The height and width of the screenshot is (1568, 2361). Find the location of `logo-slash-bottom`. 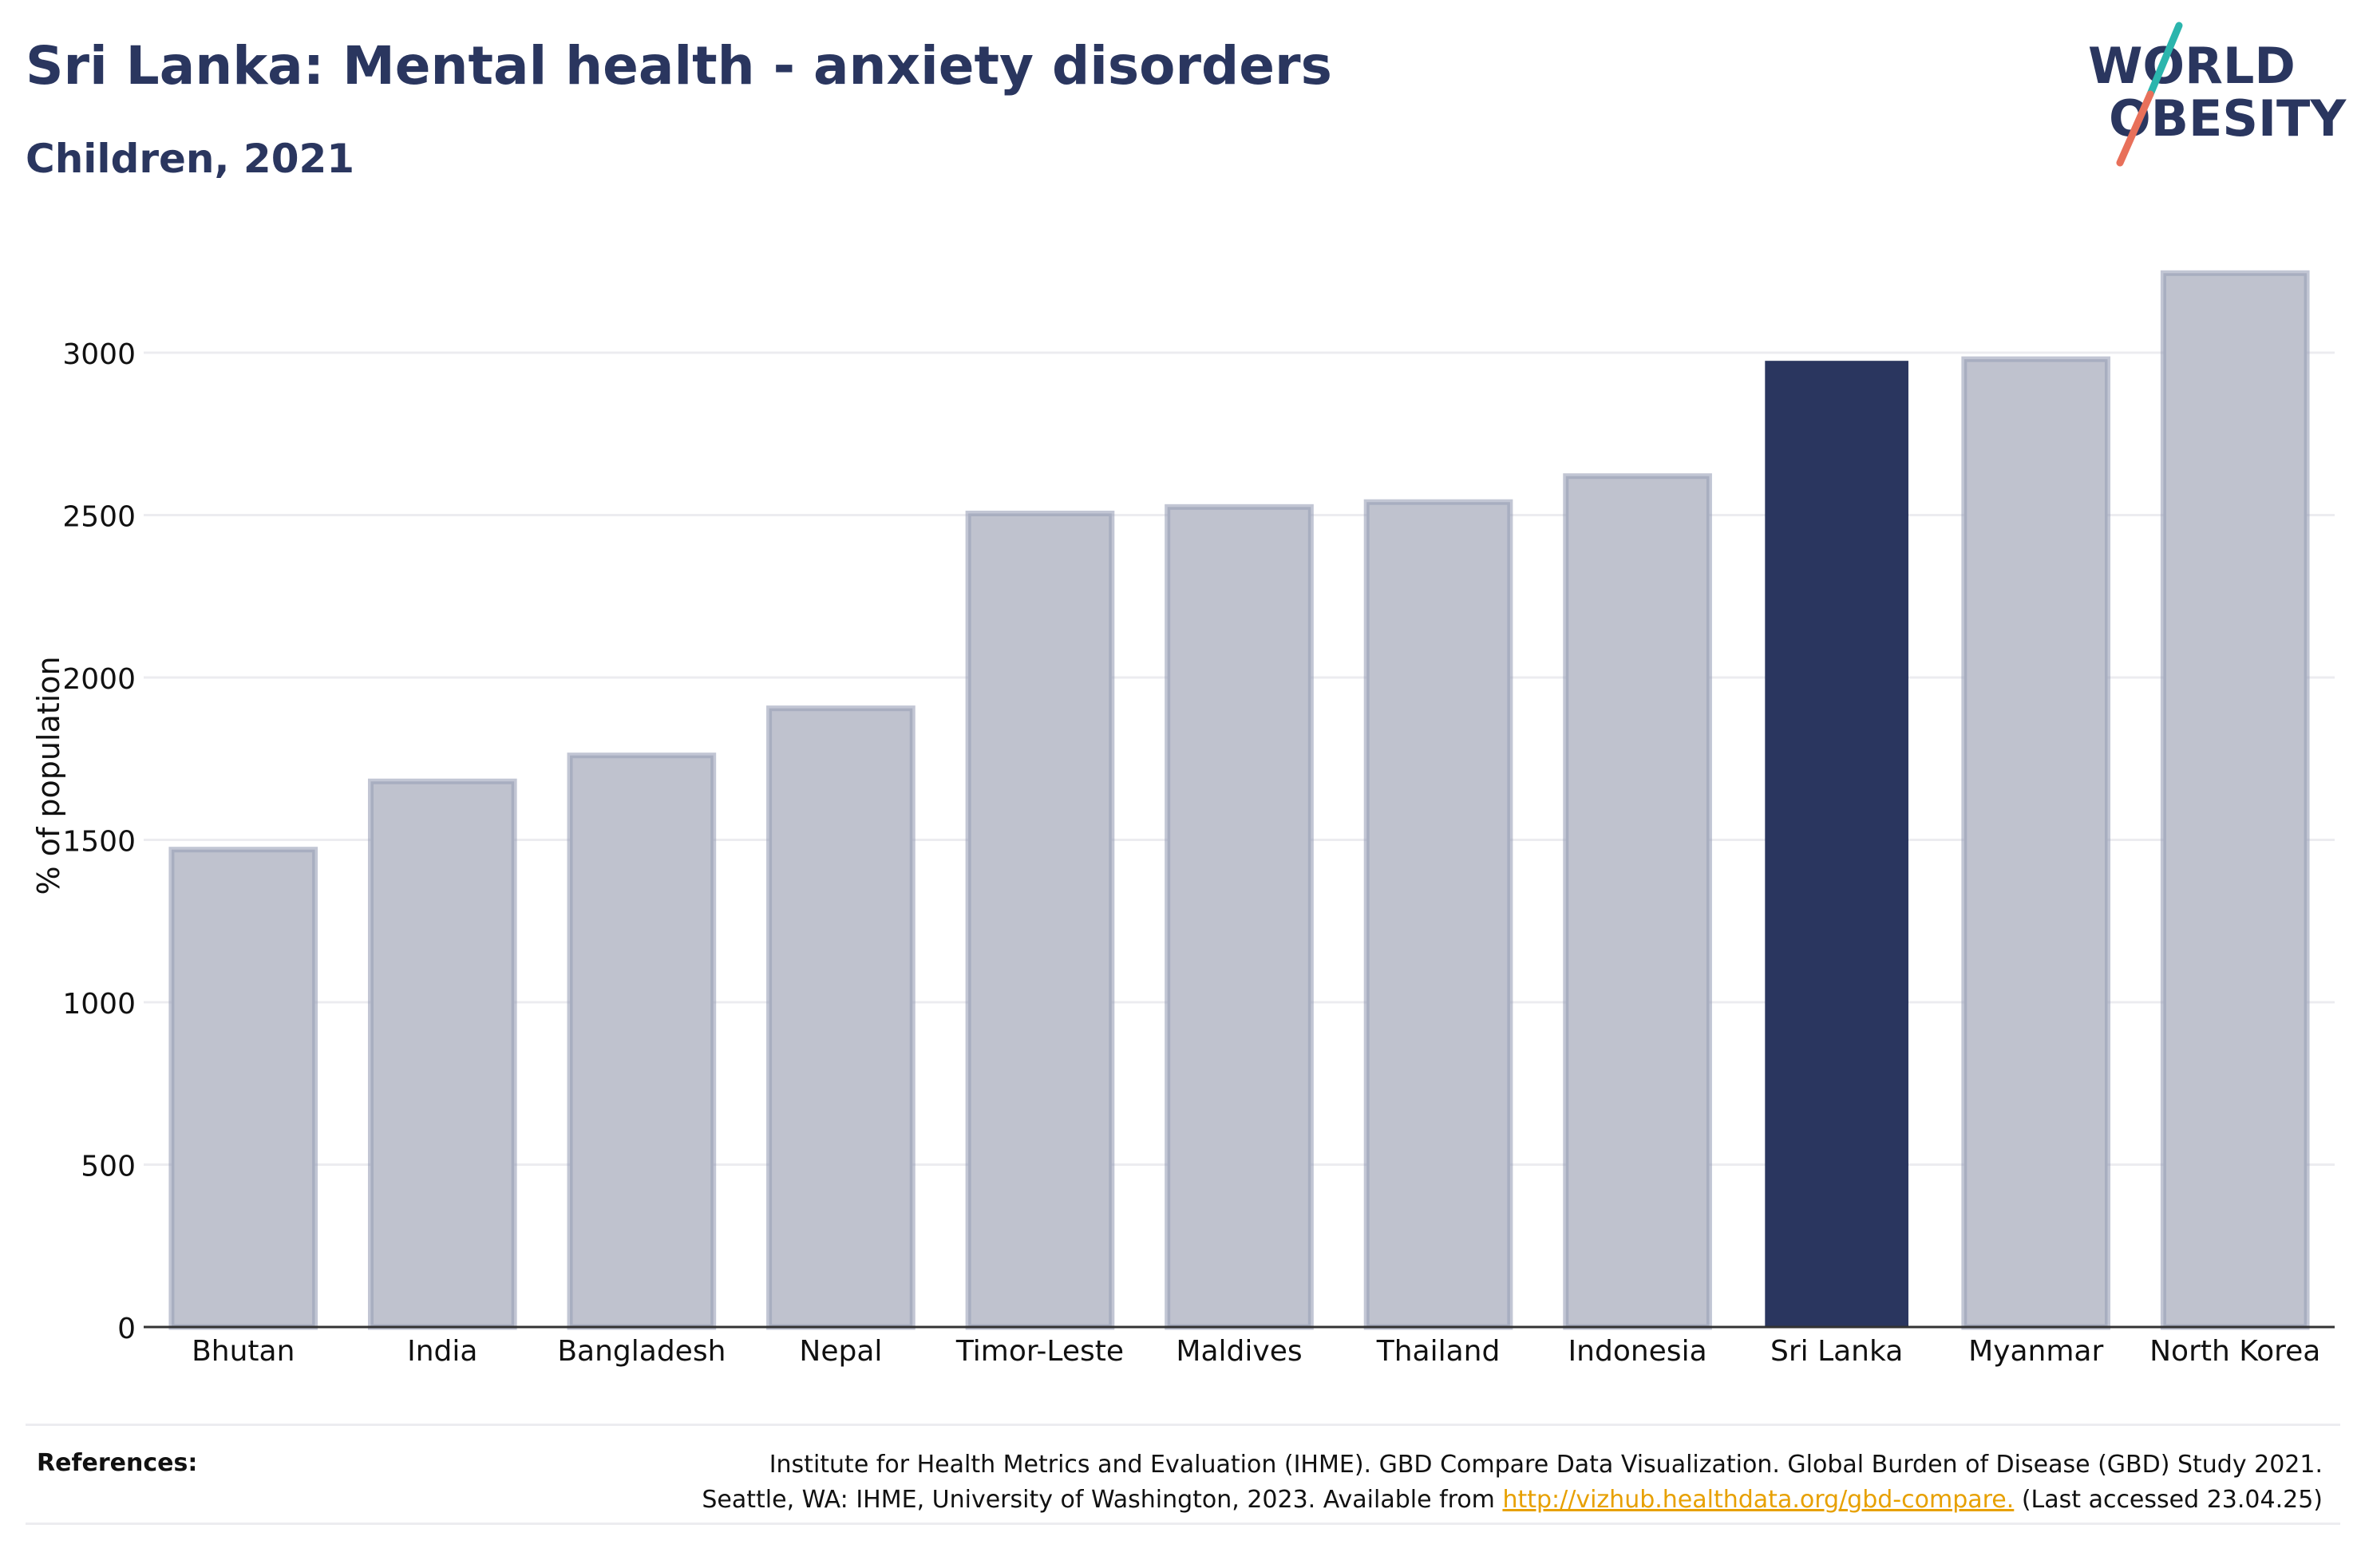

logo-slash-bottom is located at coordinates (2135, 128).